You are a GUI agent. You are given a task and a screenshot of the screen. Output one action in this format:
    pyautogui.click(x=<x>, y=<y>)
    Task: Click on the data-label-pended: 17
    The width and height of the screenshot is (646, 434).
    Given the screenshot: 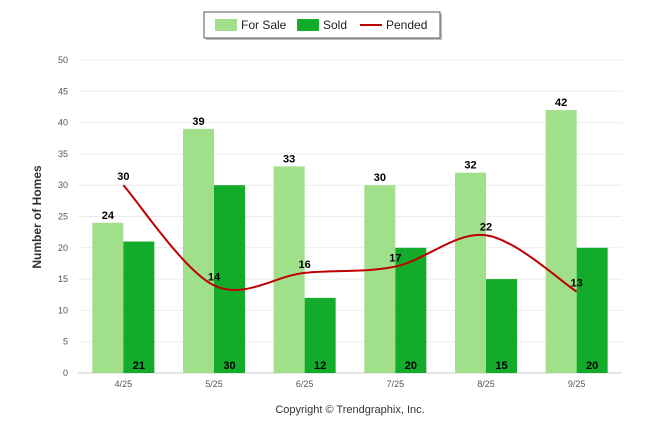 What is the action you would take?
    pyautogui.click(x=395, y=259)
    